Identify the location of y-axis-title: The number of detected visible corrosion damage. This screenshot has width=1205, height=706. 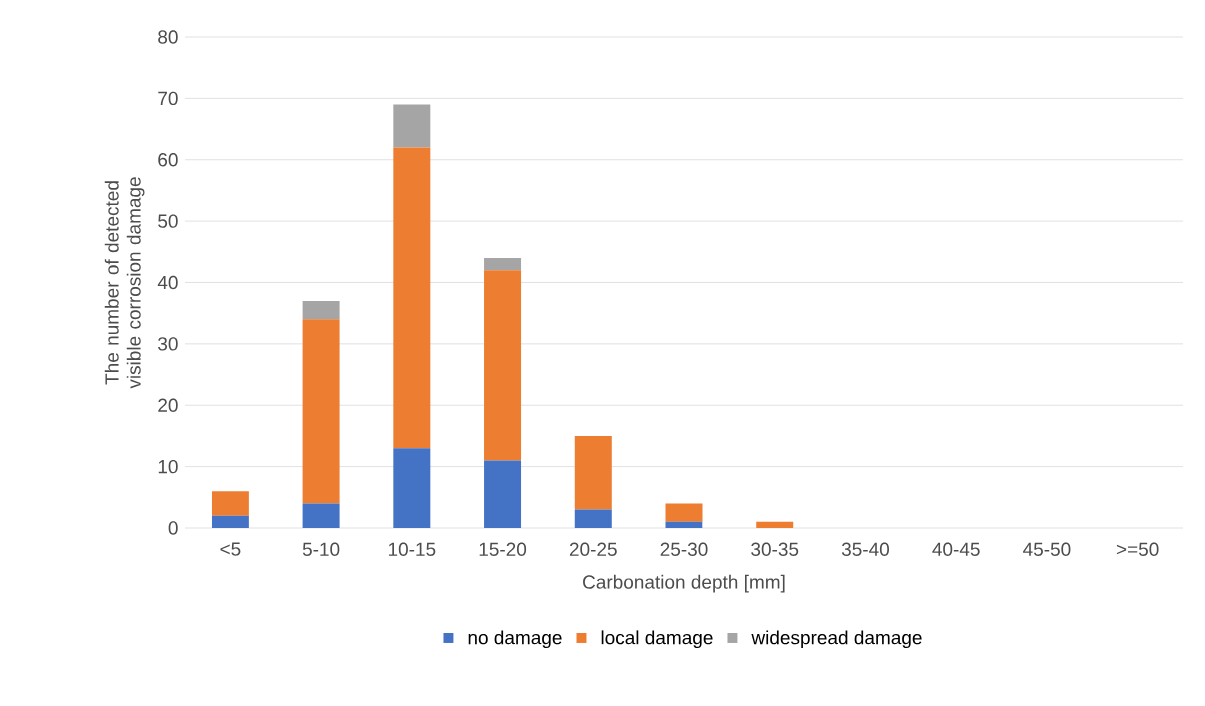
(124, 283).